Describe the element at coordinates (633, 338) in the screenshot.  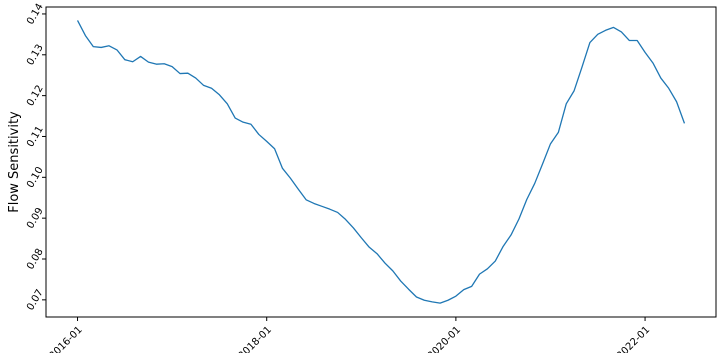
I see `x-tick-label: 2022-01` at that location.